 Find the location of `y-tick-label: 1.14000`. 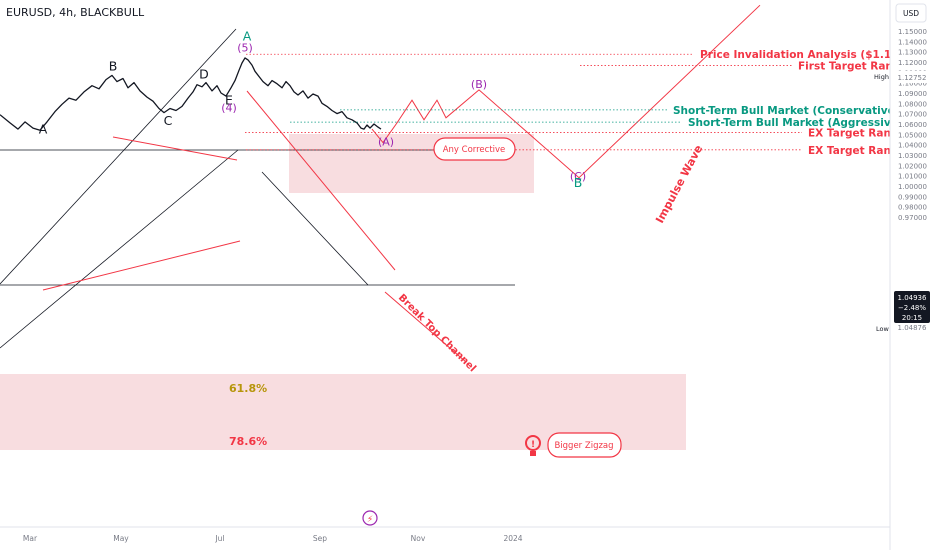

y-tick-label: 1.14000 is located at coordinates (912, 42).